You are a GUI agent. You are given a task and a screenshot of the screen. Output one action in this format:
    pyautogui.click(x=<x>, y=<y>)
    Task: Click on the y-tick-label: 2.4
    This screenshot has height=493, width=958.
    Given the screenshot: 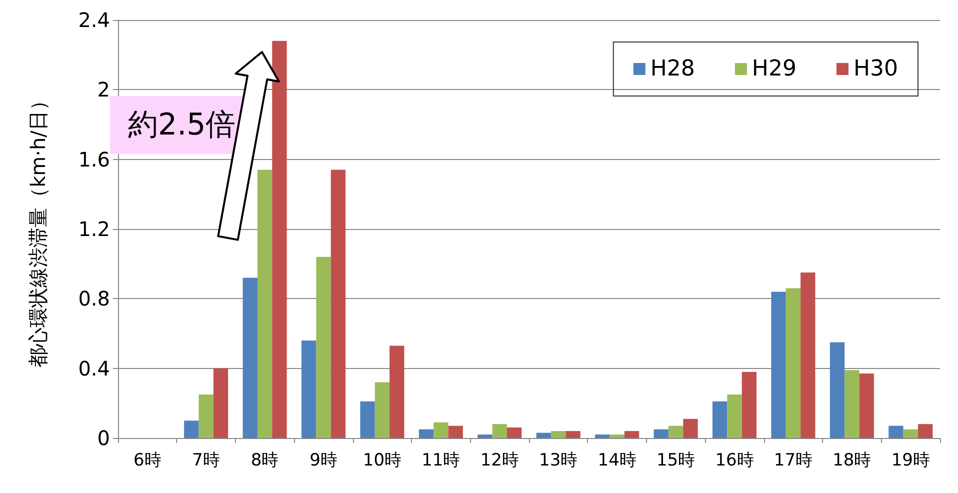 What is the action you would take?
    pyautogui.click(x=94, y=20)
    